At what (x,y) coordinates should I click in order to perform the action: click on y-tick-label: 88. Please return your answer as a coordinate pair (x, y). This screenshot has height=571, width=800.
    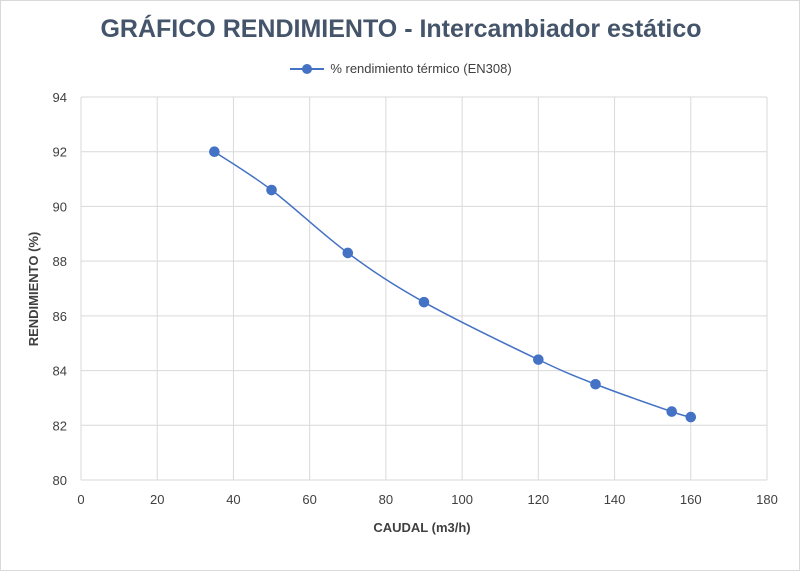
    Looking at the image, I should click on (60, 261).